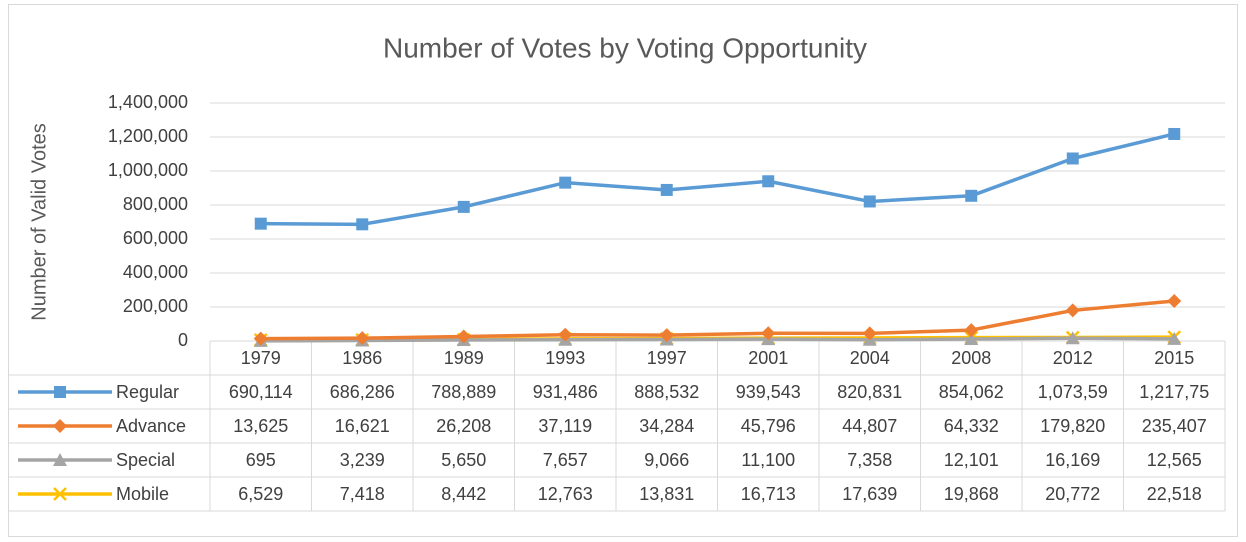  Describe the element at coordinates (869, 392) in the screenshot. I see `table-cell: 820,831` at that location.